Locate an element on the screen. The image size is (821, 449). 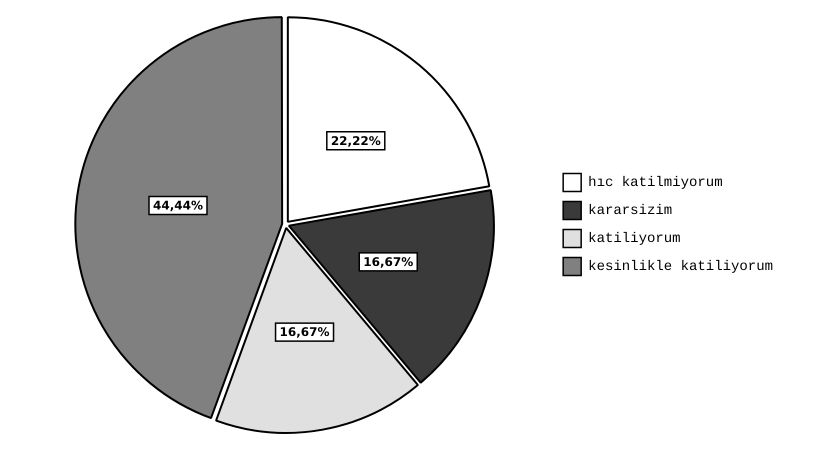
legend-label: kesinlikle katiliyorum is located at coordinates (681, 267).